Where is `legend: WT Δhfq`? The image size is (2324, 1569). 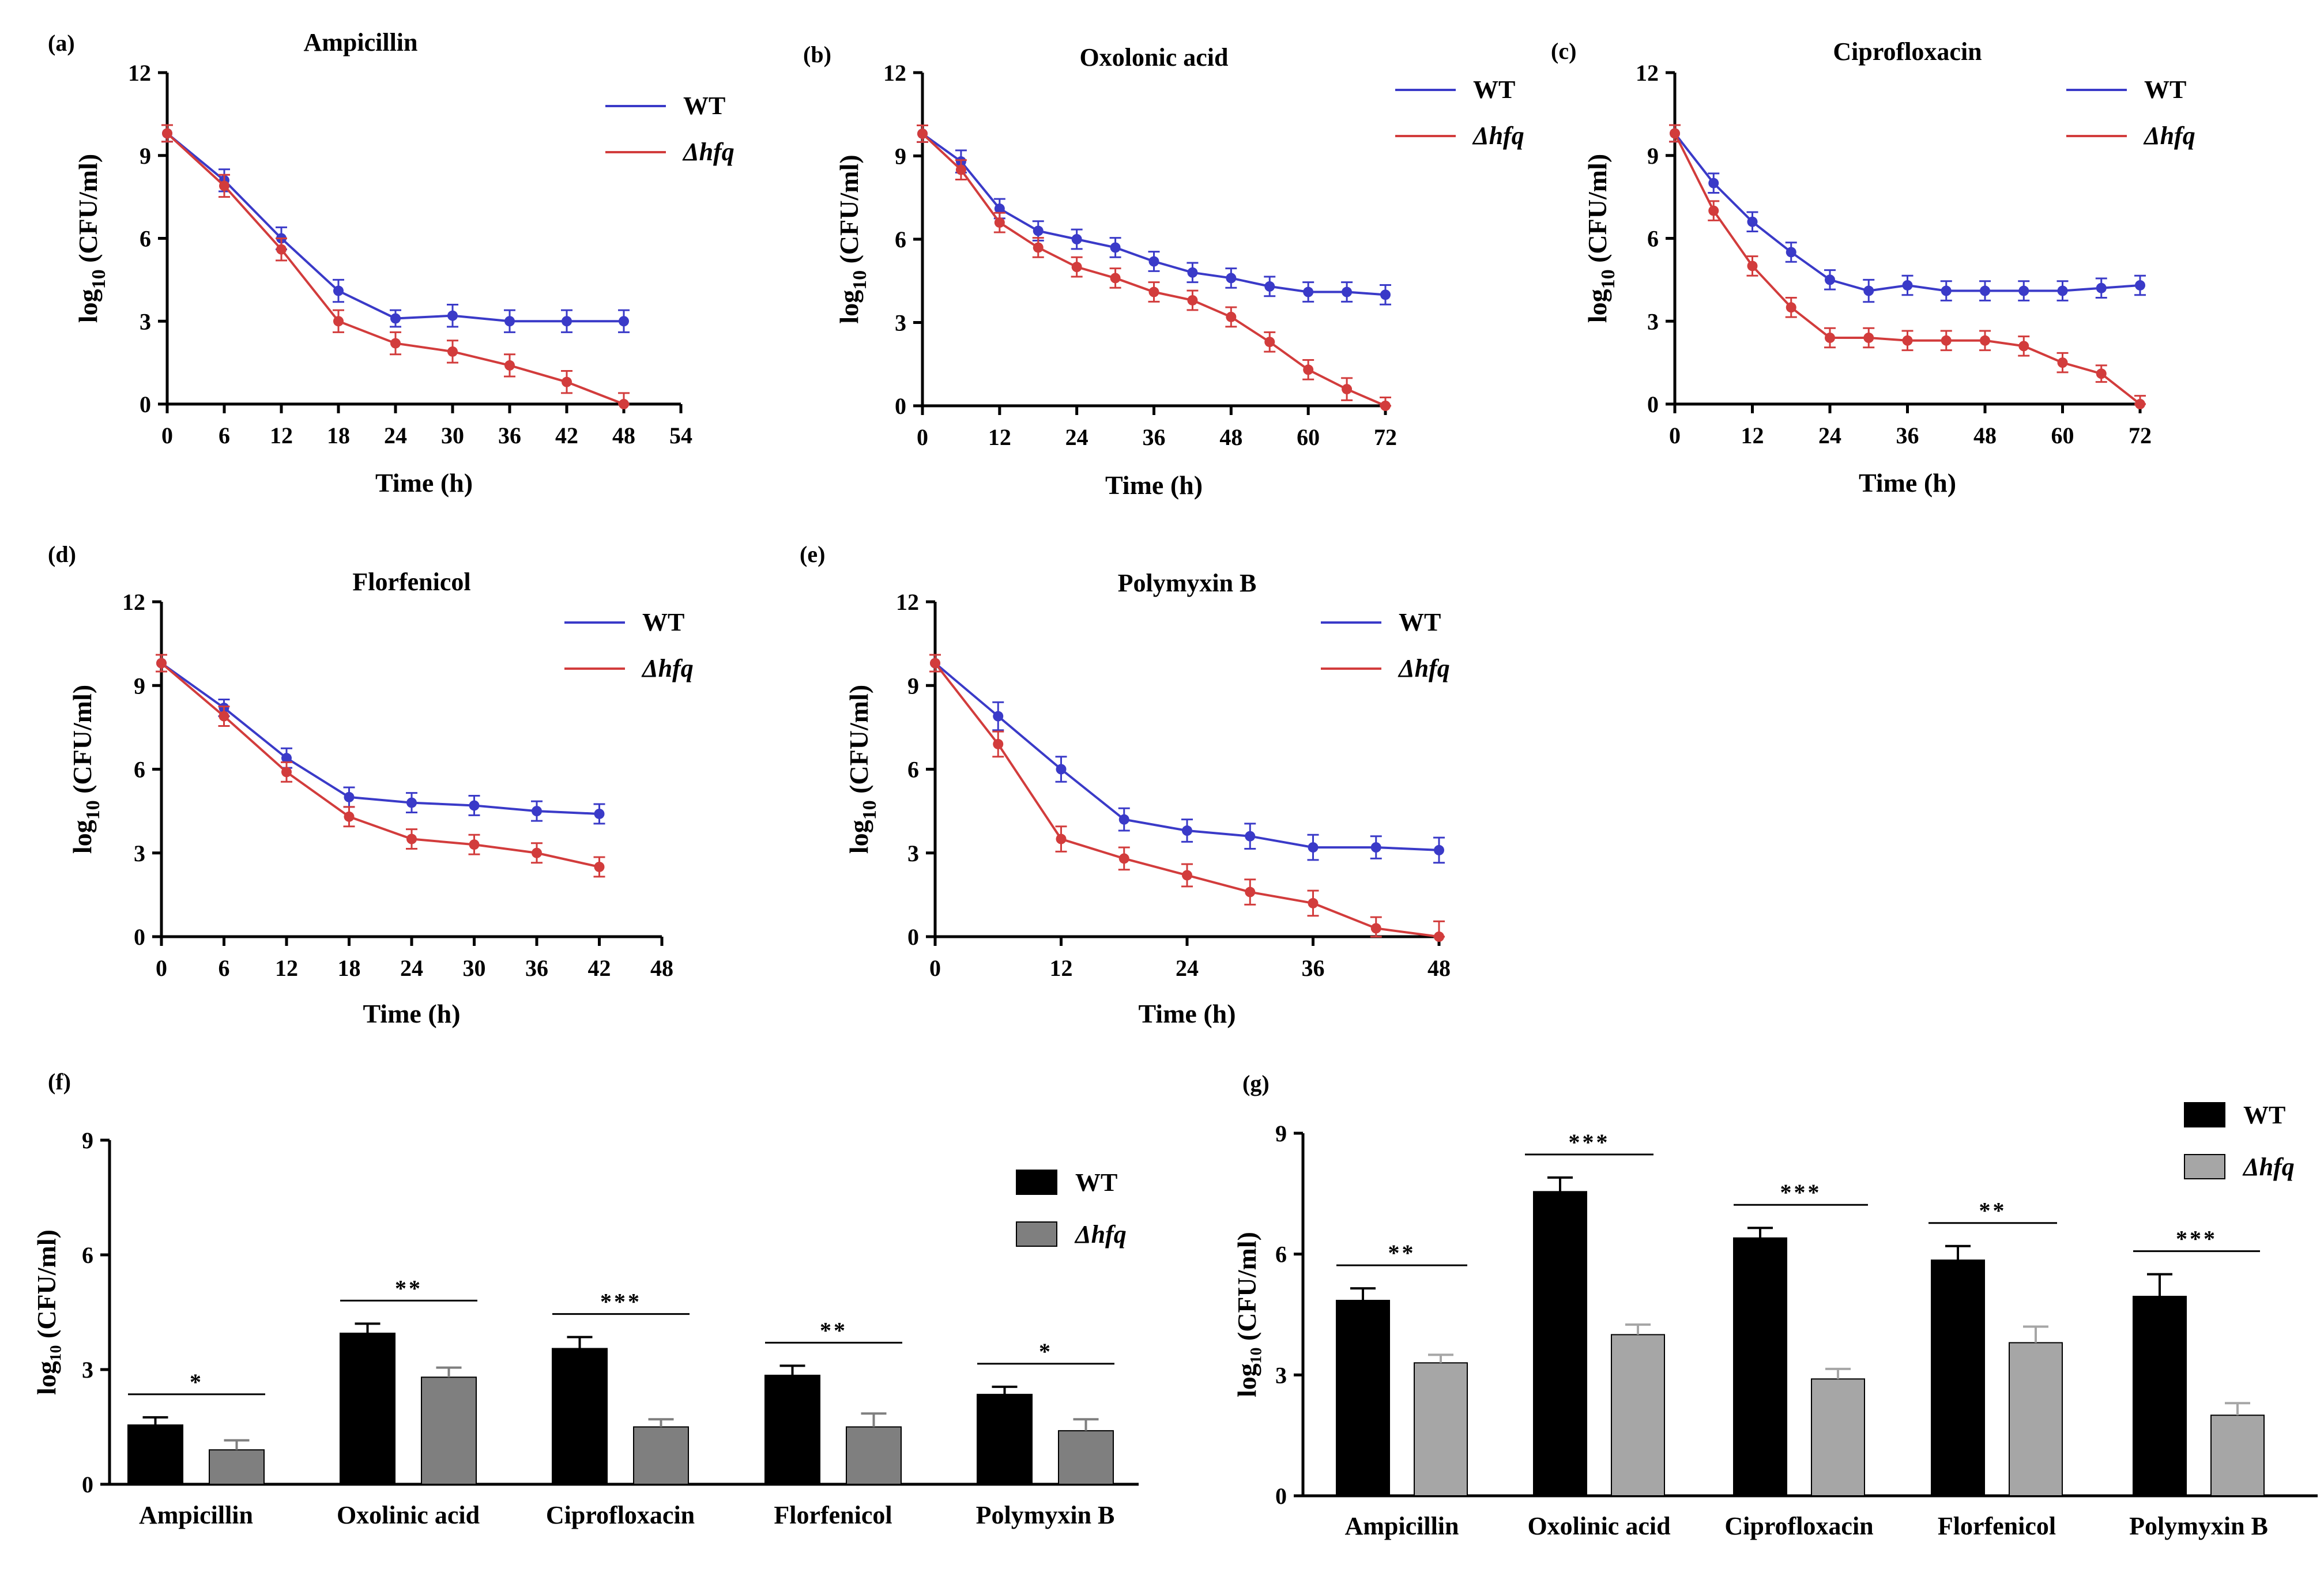 legend: WT Δhfq is located at coordinates (2239, 1141).